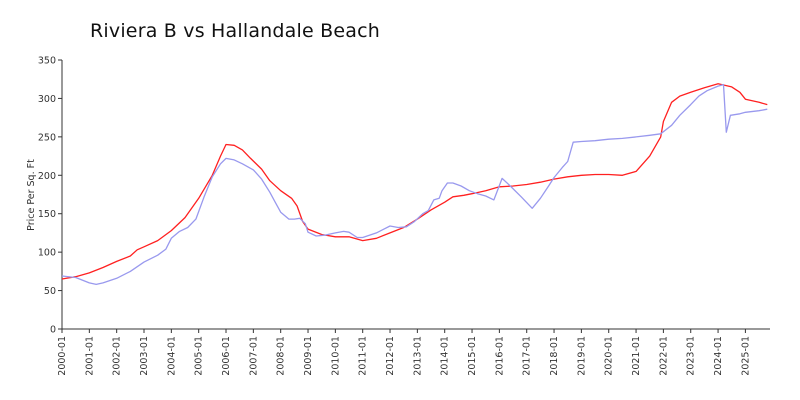  Describe the element at coordinates (663, 356) in the screenshot. I see `x-tick-label: 2022-01` at that location.